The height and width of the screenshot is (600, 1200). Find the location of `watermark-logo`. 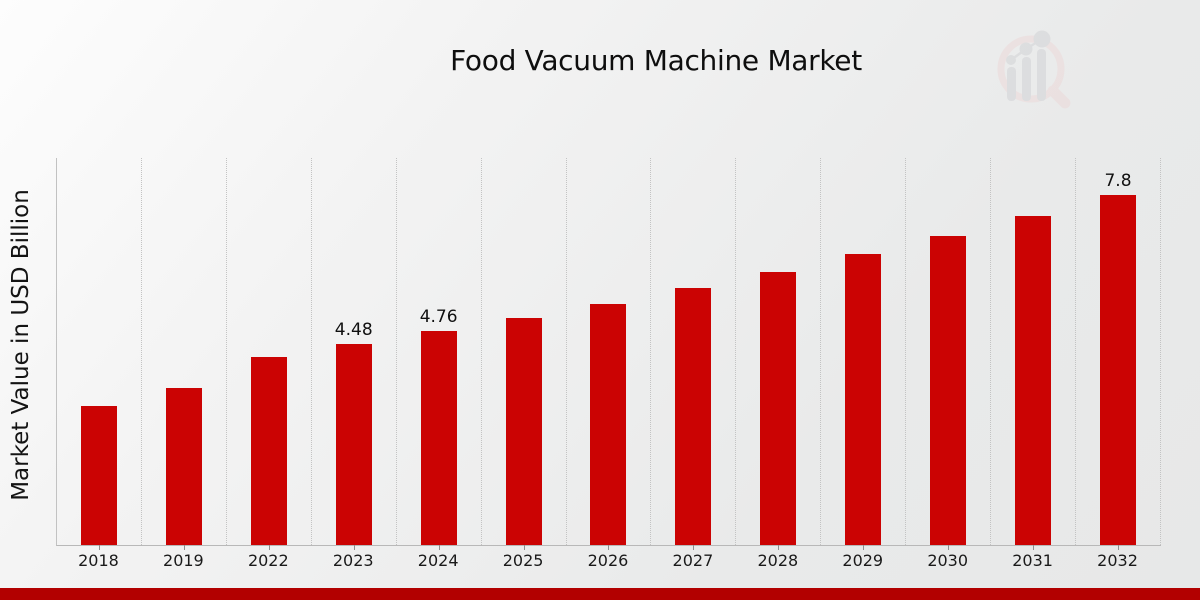

watermark-logo is located at coordinates (1034, 69).